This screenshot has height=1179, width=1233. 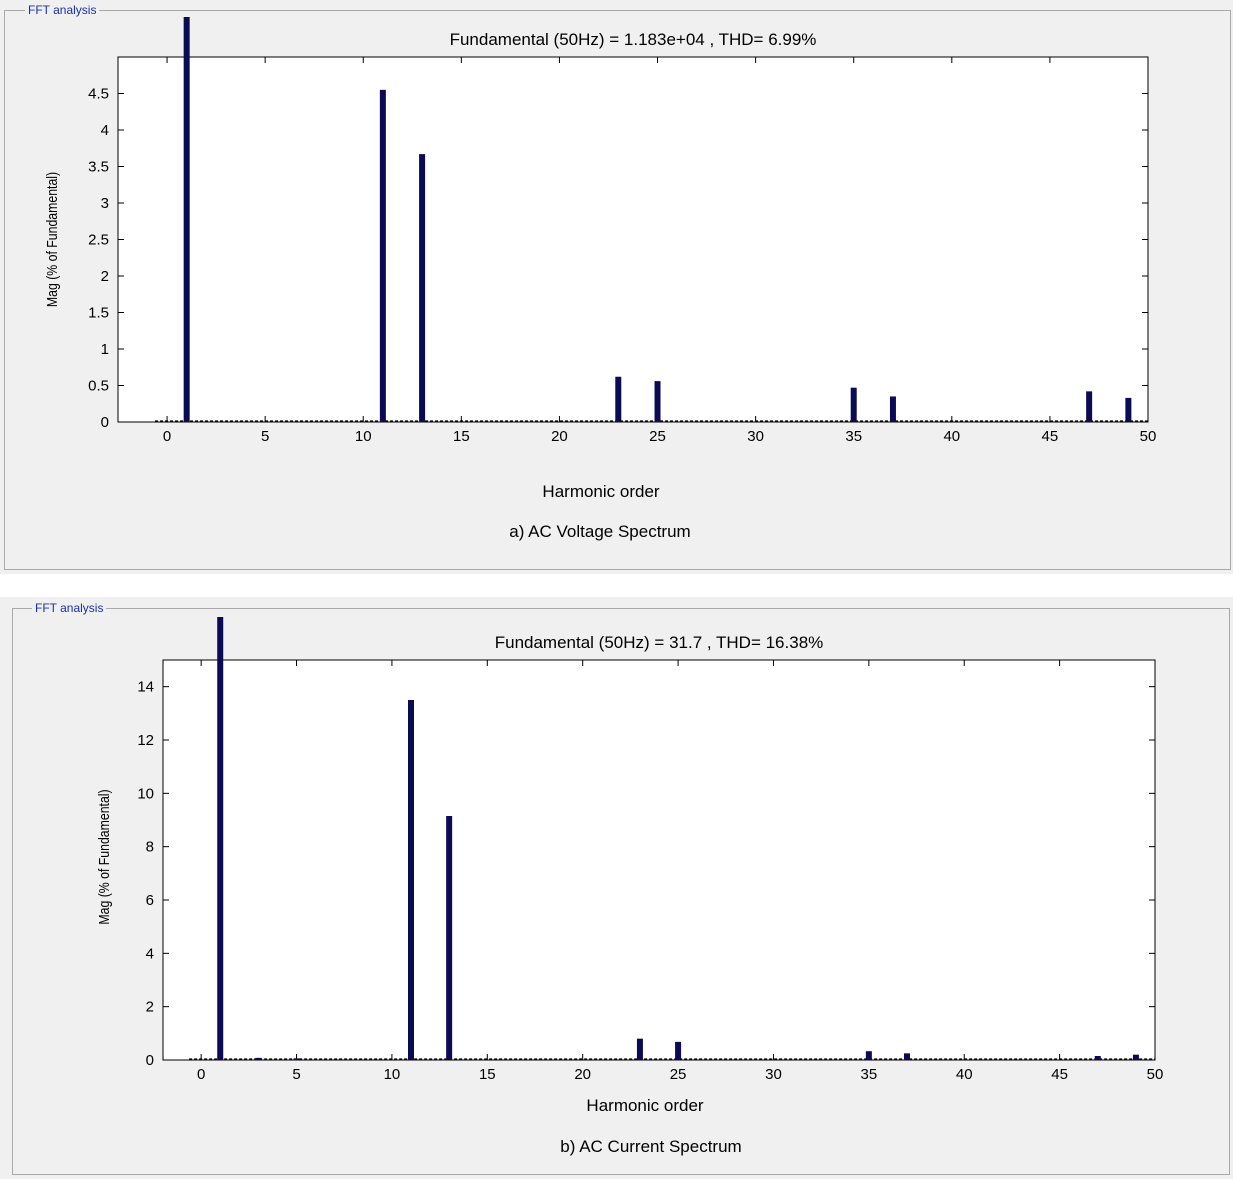 I want to click on y-tick-label: 0.5, so click(x=98, y=386).